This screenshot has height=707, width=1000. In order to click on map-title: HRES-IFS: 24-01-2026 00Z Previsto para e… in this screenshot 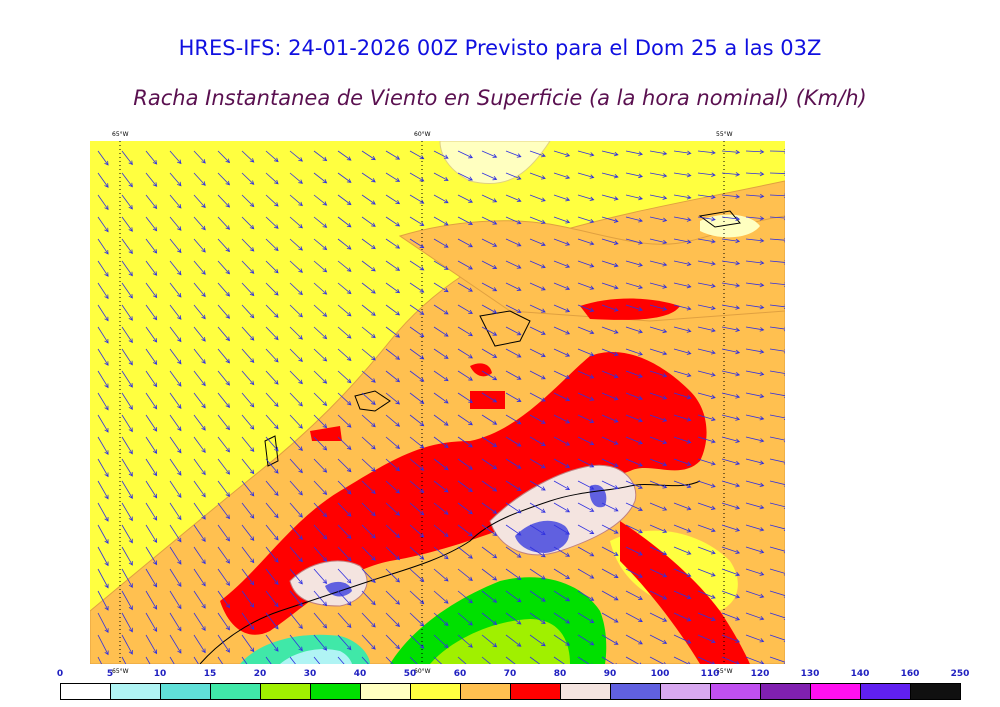, I will do `click(500, 48)`.